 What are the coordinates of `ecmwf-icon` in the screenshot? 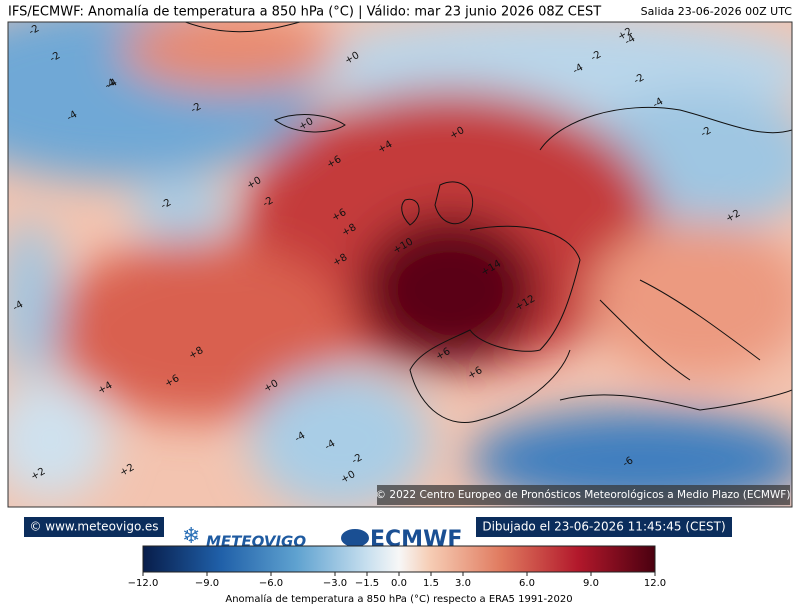 It's located at (355, 538).